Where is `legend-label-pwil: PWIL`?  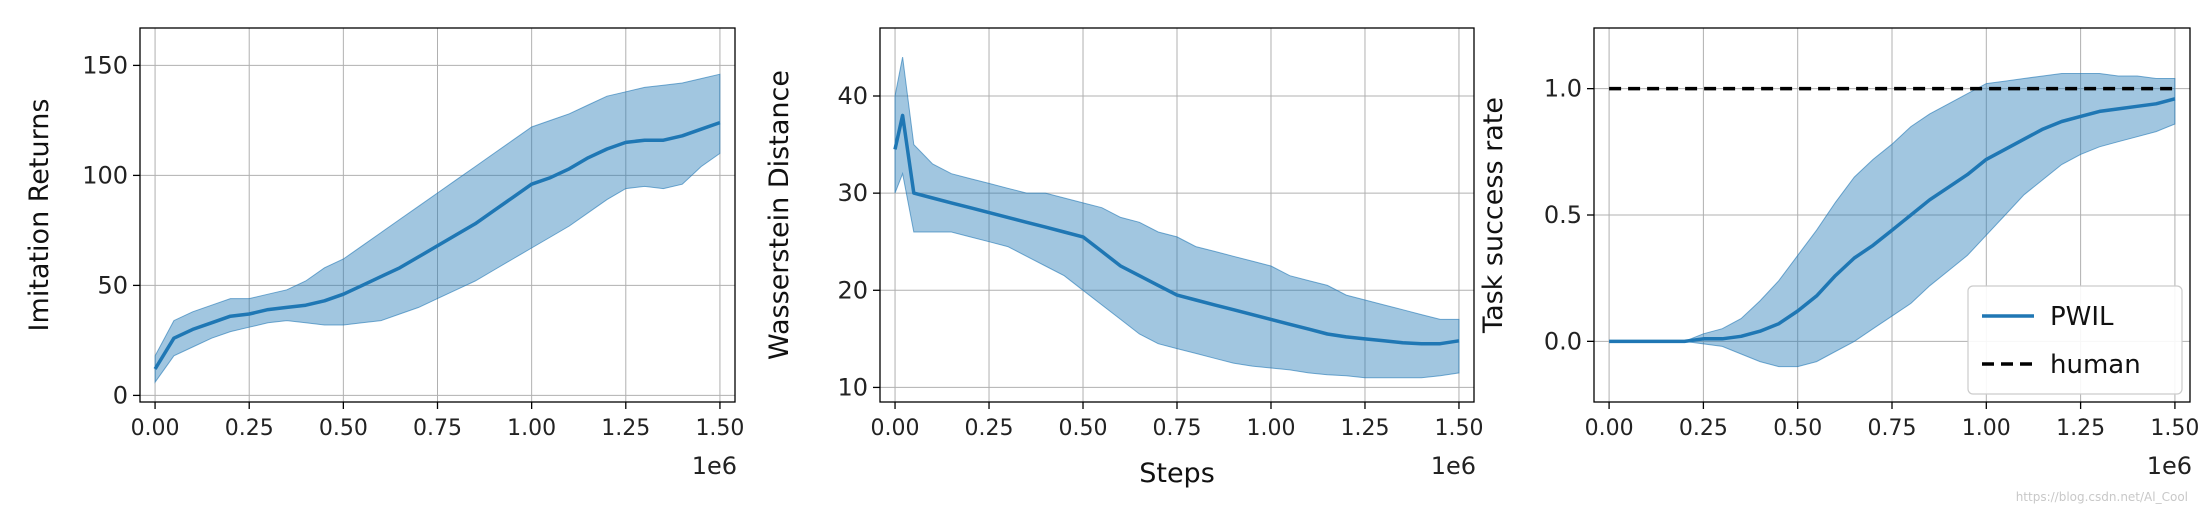
legend-label-pwil: PWIL is located at coordinates (2082, 317).